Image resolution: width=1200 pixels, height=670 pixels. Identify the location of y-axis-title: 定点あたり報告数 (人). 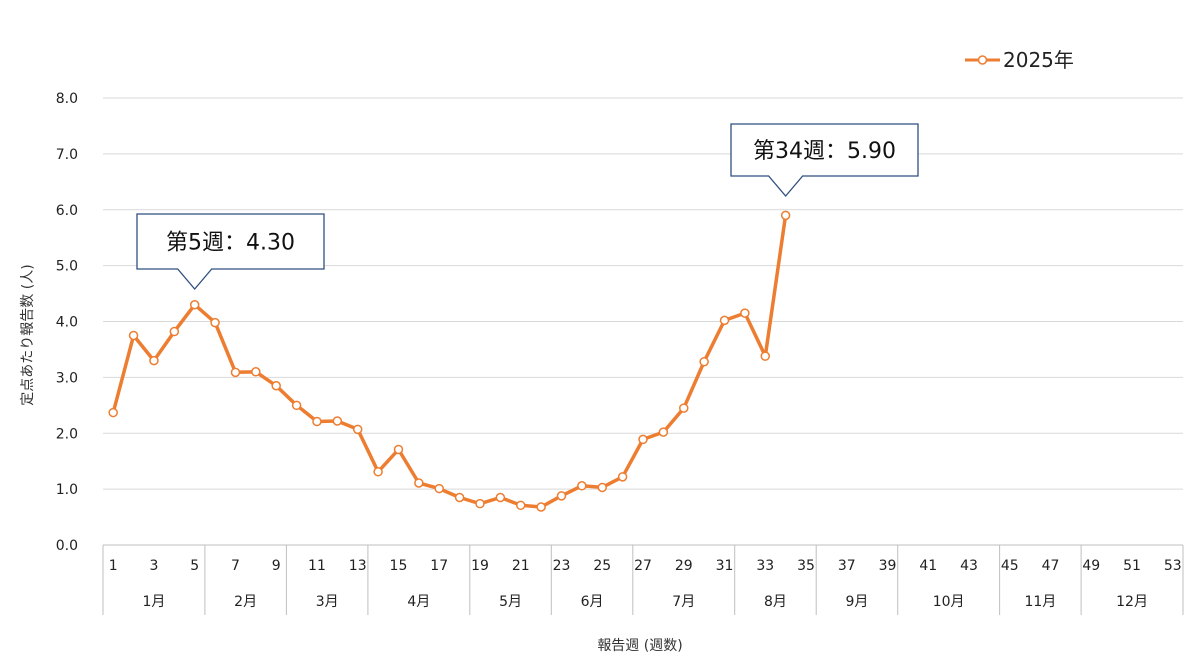
(28, 334).